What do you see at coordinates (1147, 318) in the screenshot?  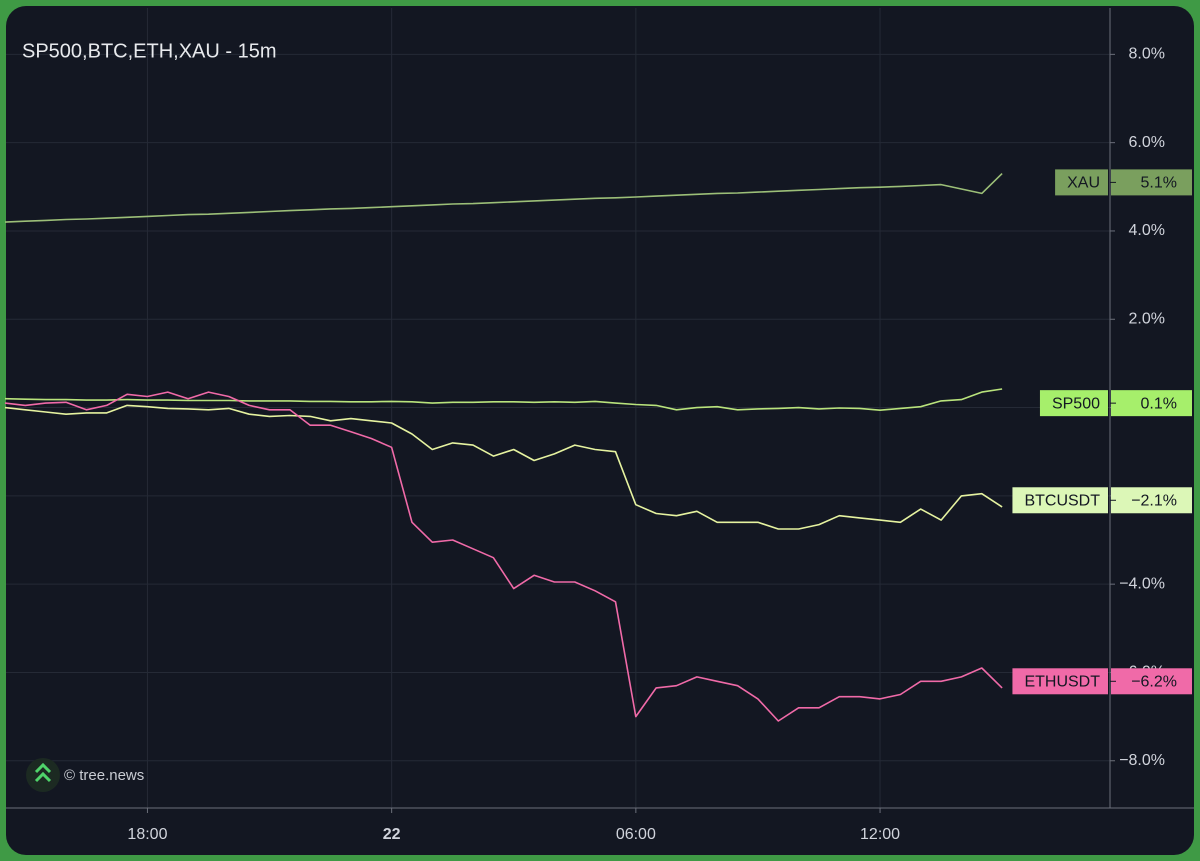 I see `y-tick-label: 2.0%` at bounding box center [1147, 318].